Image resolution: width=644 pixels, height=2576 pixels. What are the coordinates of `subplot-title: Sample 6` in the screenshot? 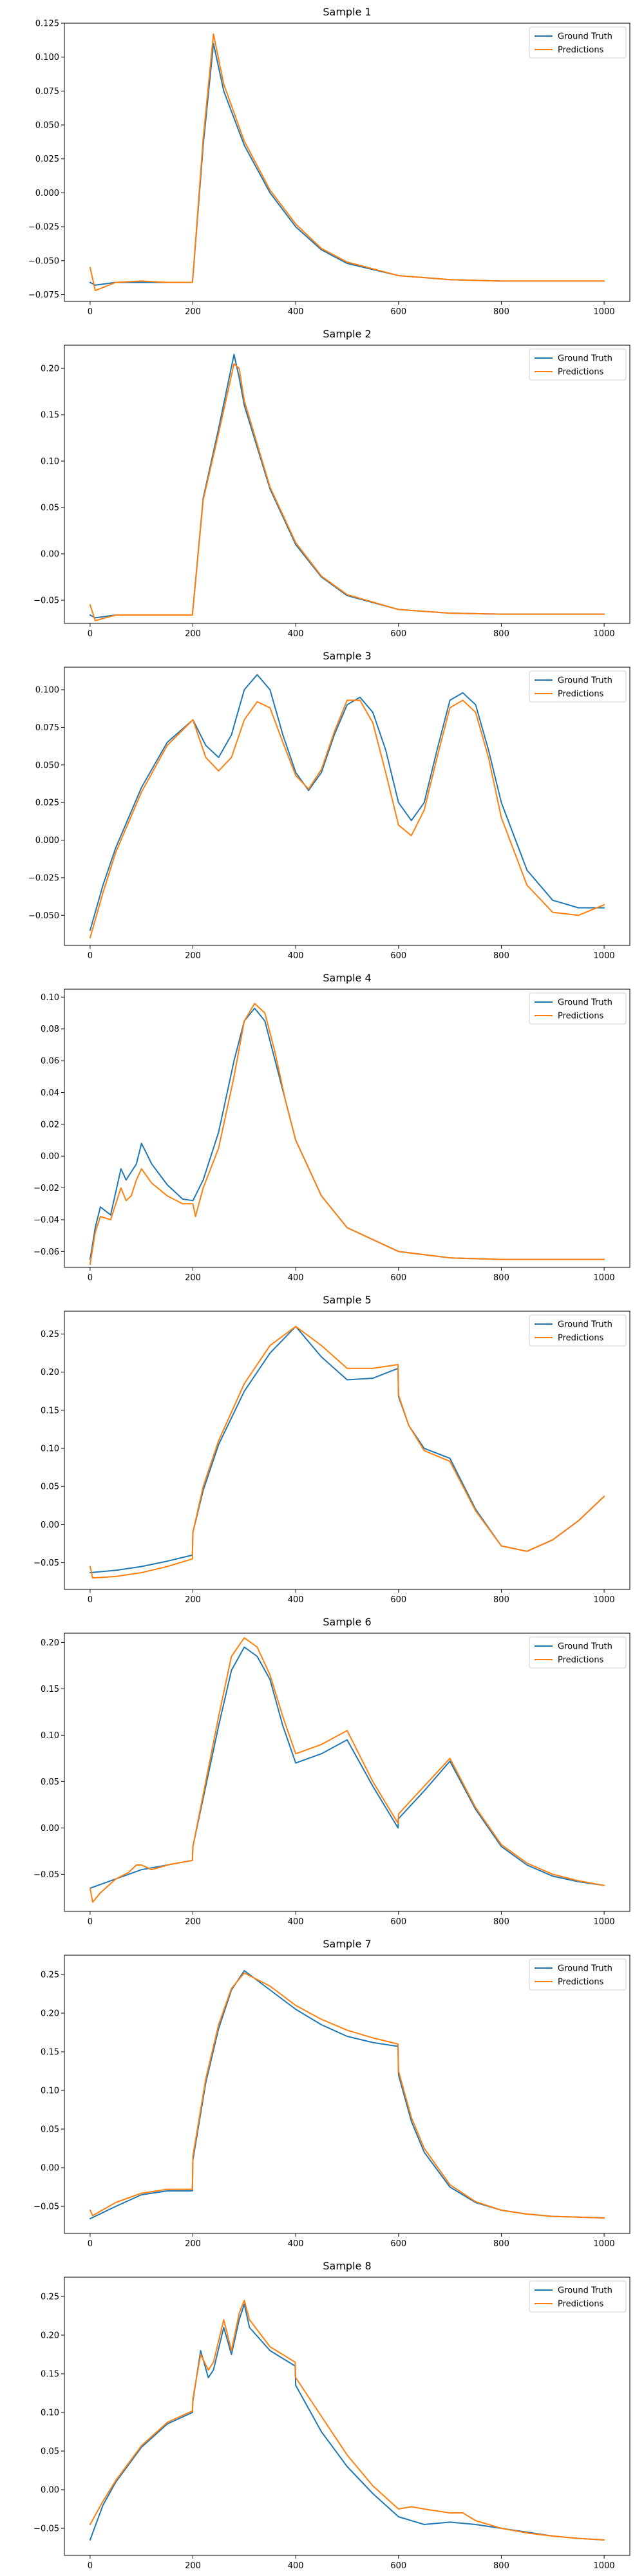 It's located at (347, 1622).